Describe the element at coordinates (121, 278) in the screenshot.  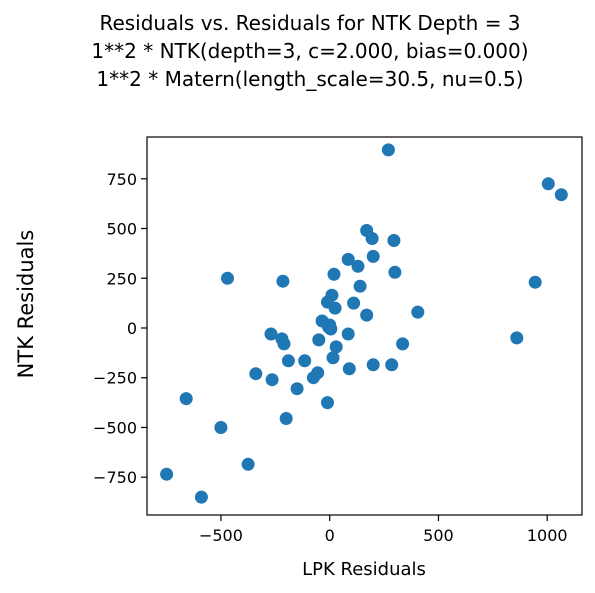
I see `y-tick-label: 250` at that location.